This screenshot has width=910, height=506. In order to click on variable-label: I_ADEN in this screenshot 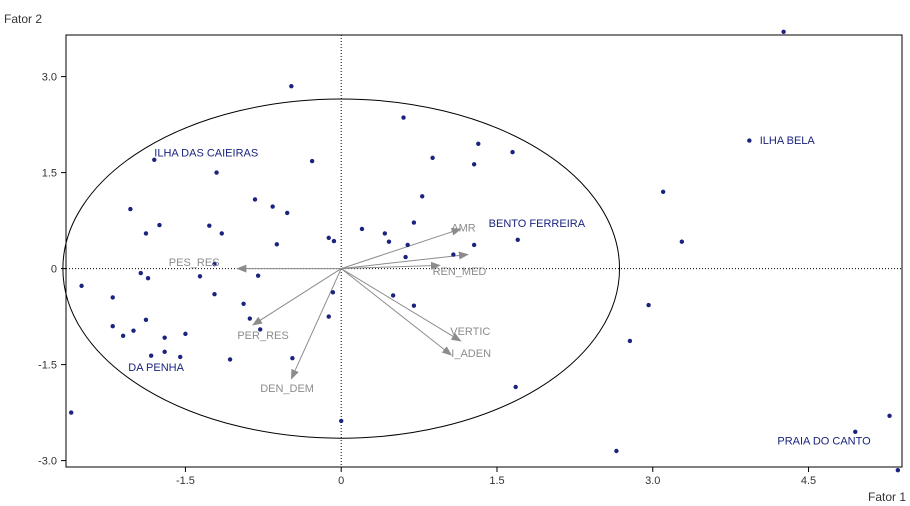, I will do `click(471, 354)`.